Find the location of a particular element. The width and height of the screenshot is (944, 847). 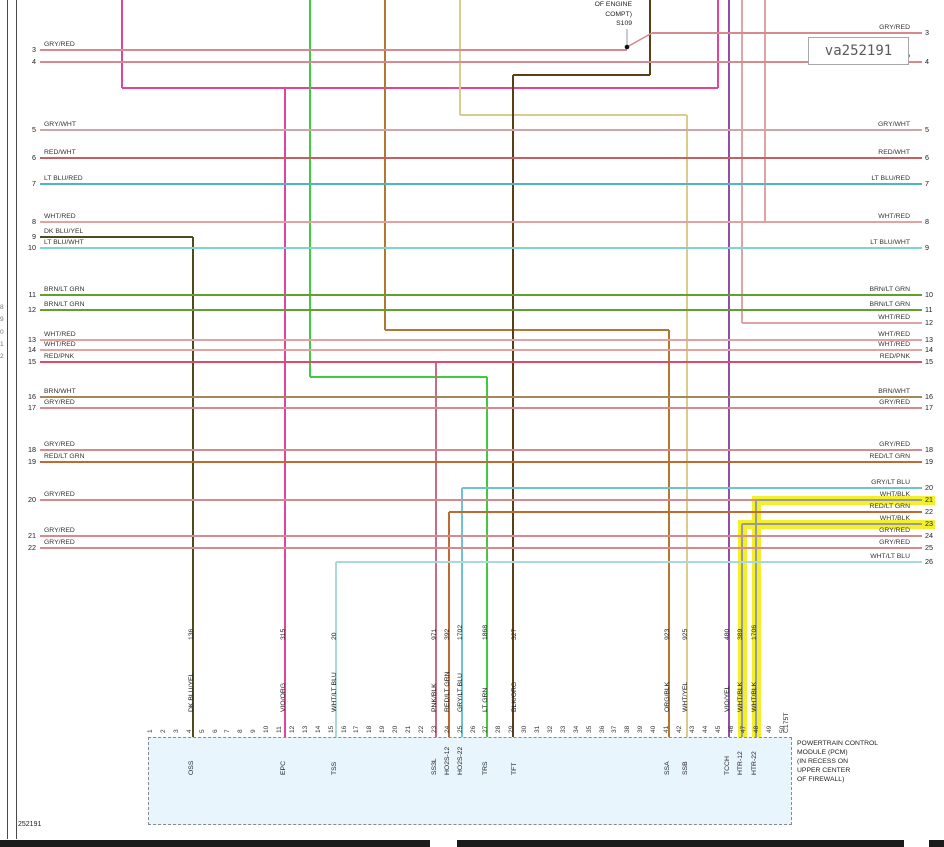

wire-color-label: DK BLU/YEL is located at coordinates (191, 692).